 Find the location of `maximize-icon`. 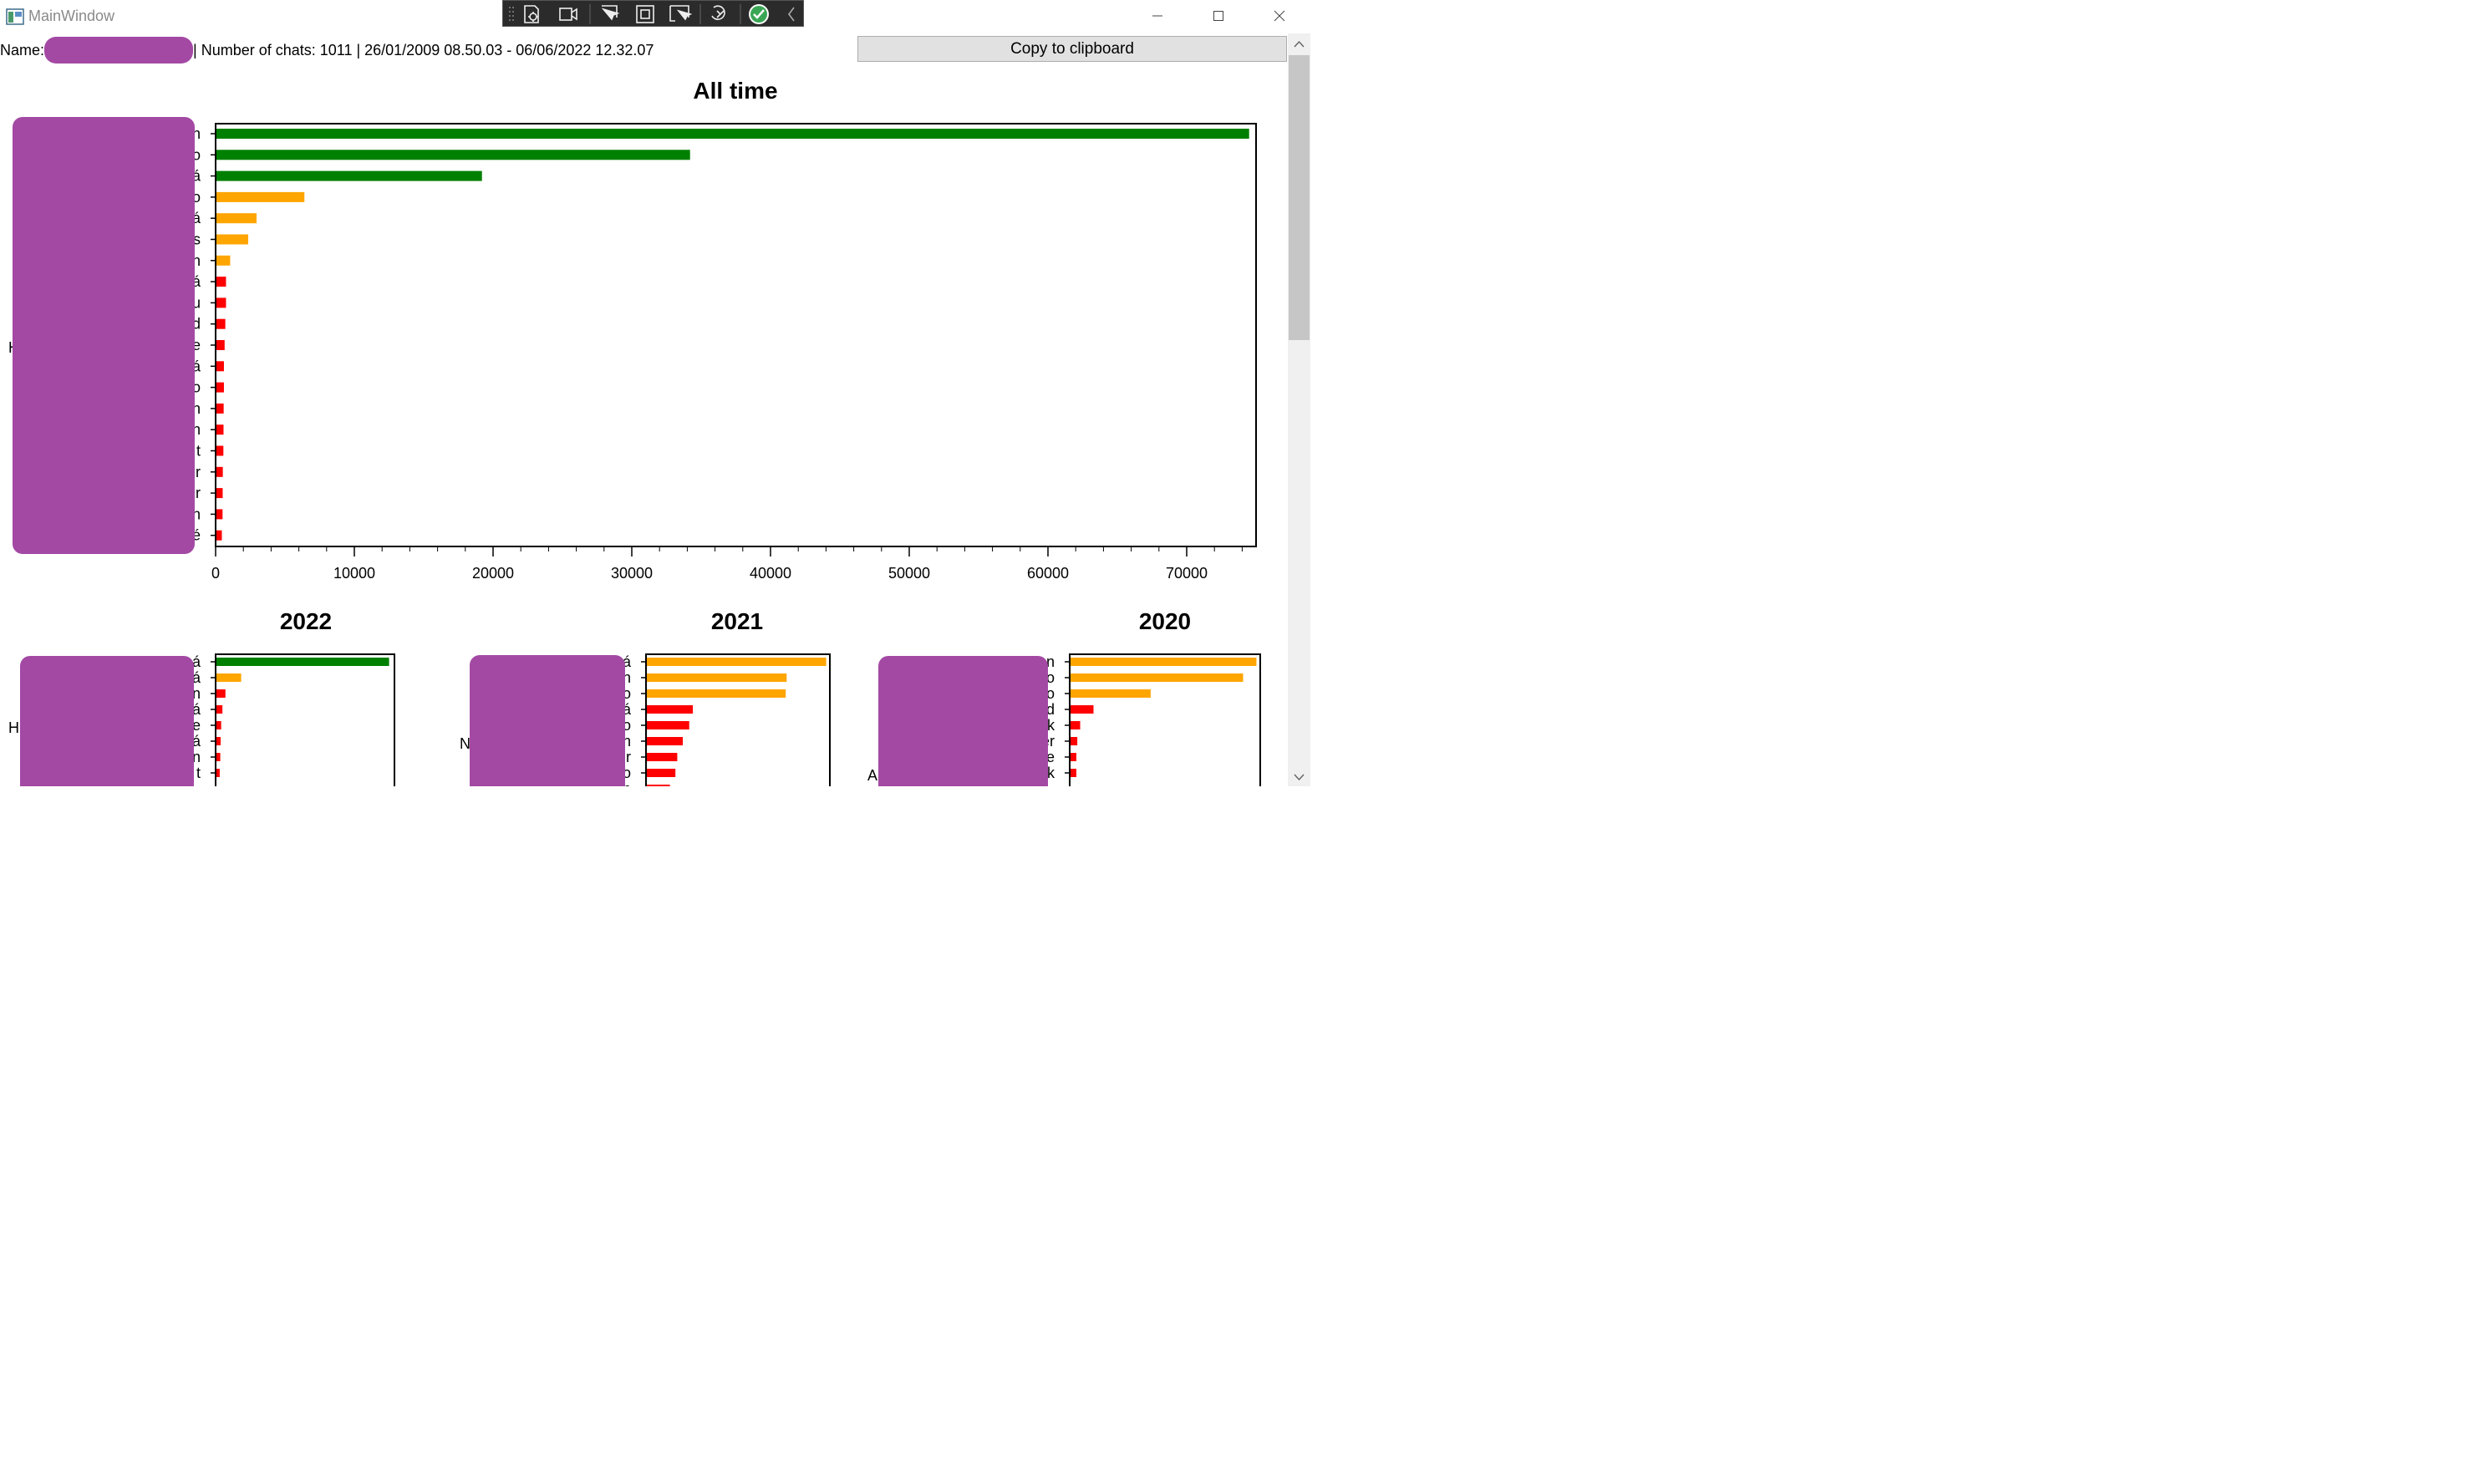

maximize-icon is located at coordinates (1218, 16).